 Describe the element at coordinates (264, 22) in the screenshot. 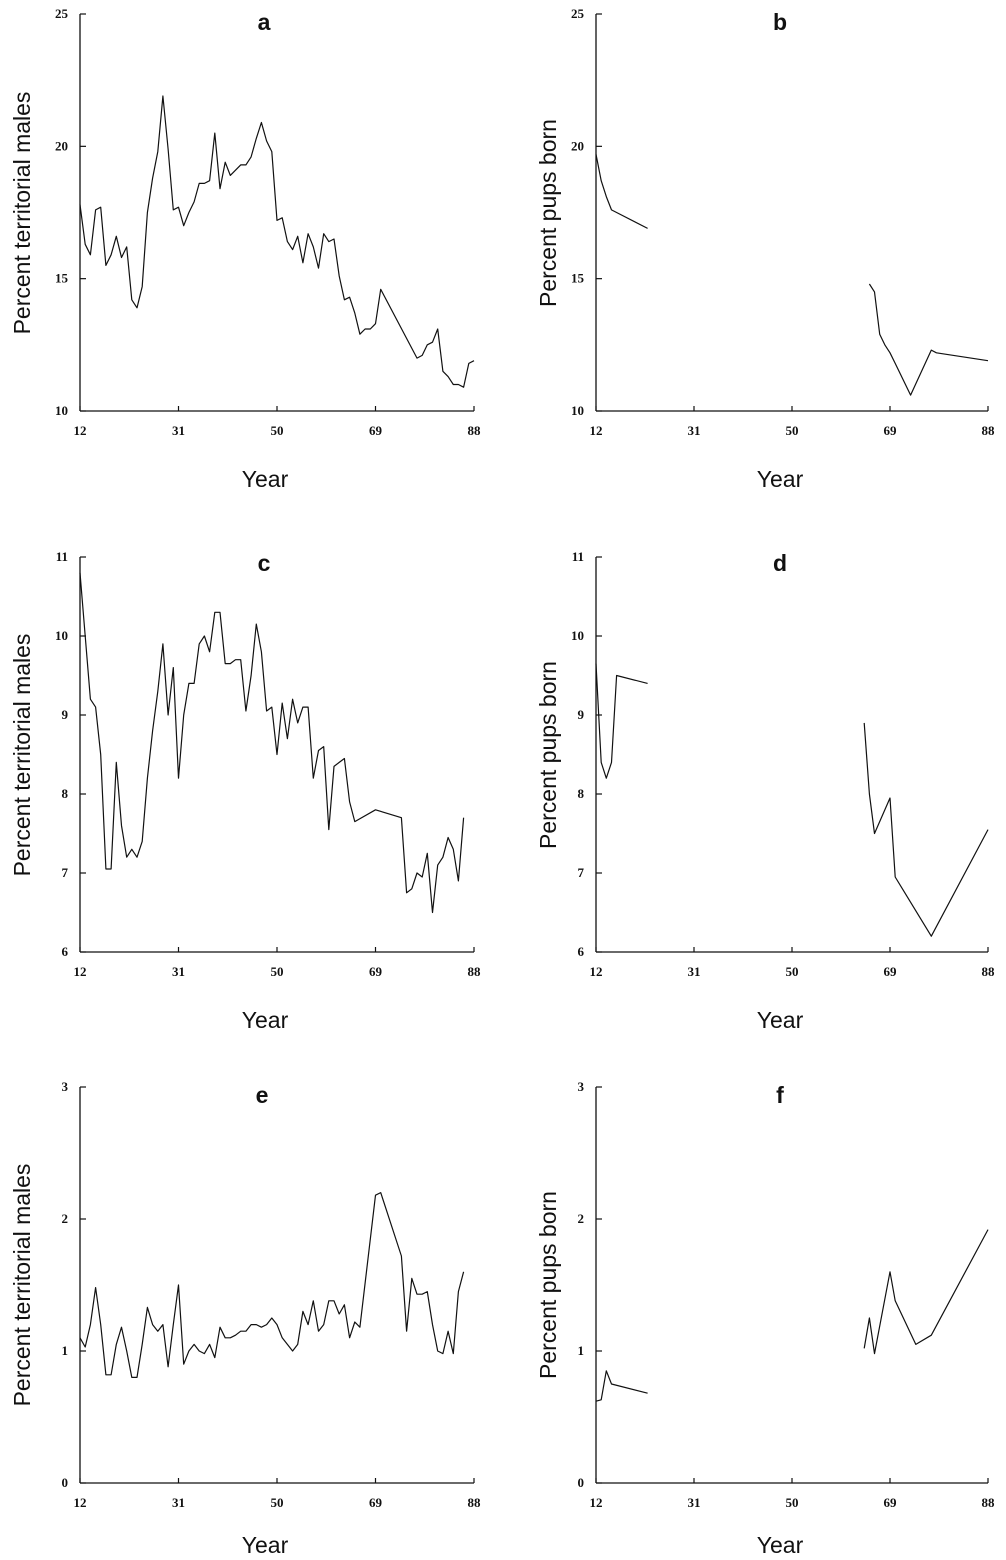

I see `panel-label: a` at that location.